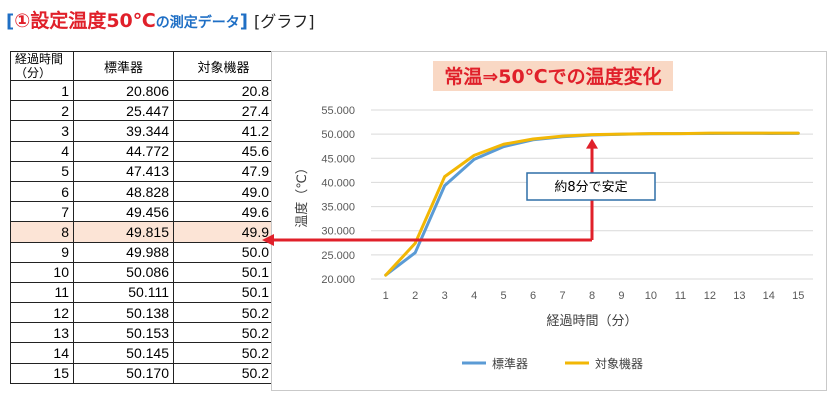 The image size is (840, 404). What do you see at coordinates (123, 252) in the screenshot?
I see `cell-standard-value: 49.988` at bounding box center [123, 252].